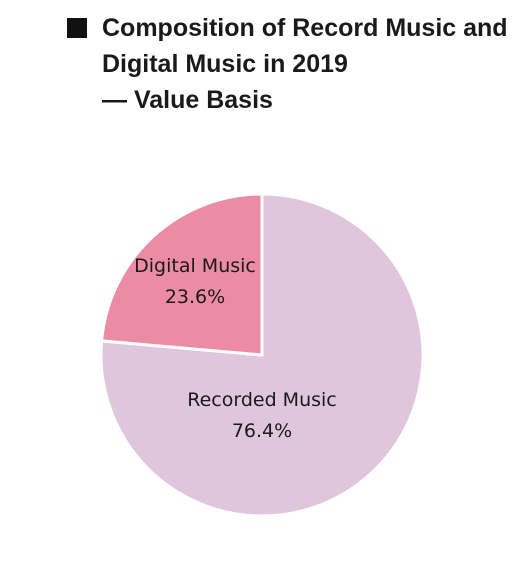 The width and height of the screenshot is (530, 567). Describe the element at coordinates (195, 266) in the screenshot. I see `slice-label-digital-music: Digital Music` at that location.